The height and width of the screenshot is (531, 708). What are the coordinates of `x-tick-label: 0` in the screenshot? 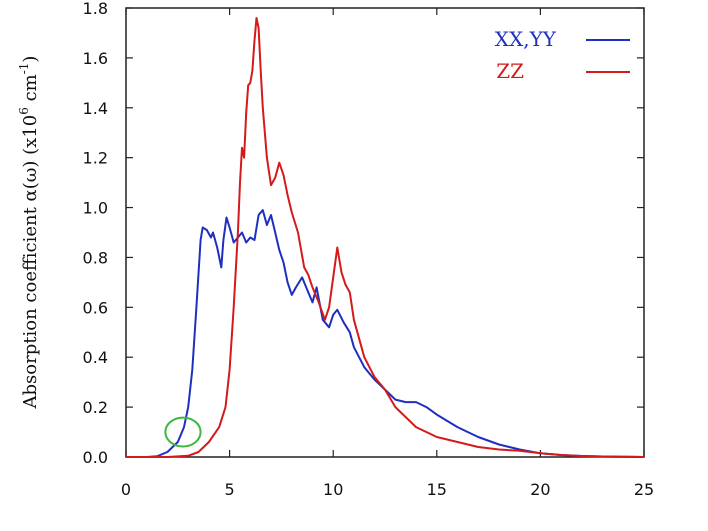 It's located at (126, 489).